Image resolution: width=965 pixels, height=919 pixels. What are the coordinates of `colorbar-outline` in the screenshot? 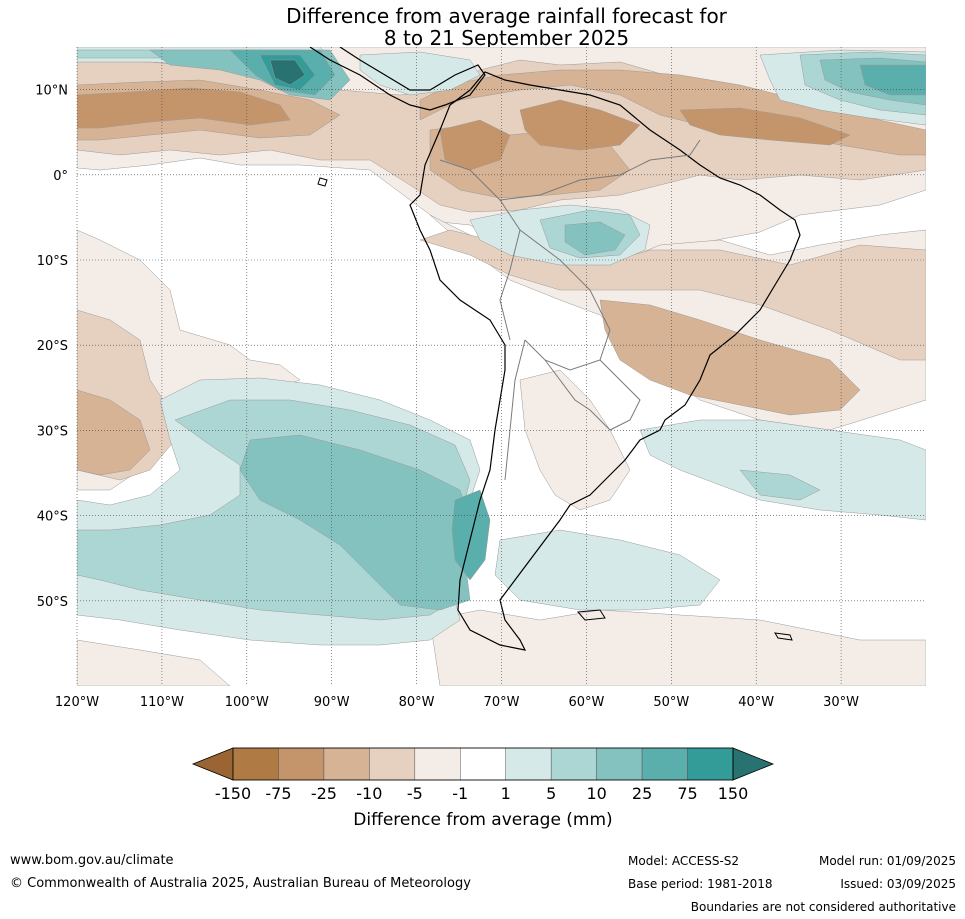 It's located at (483, 764).